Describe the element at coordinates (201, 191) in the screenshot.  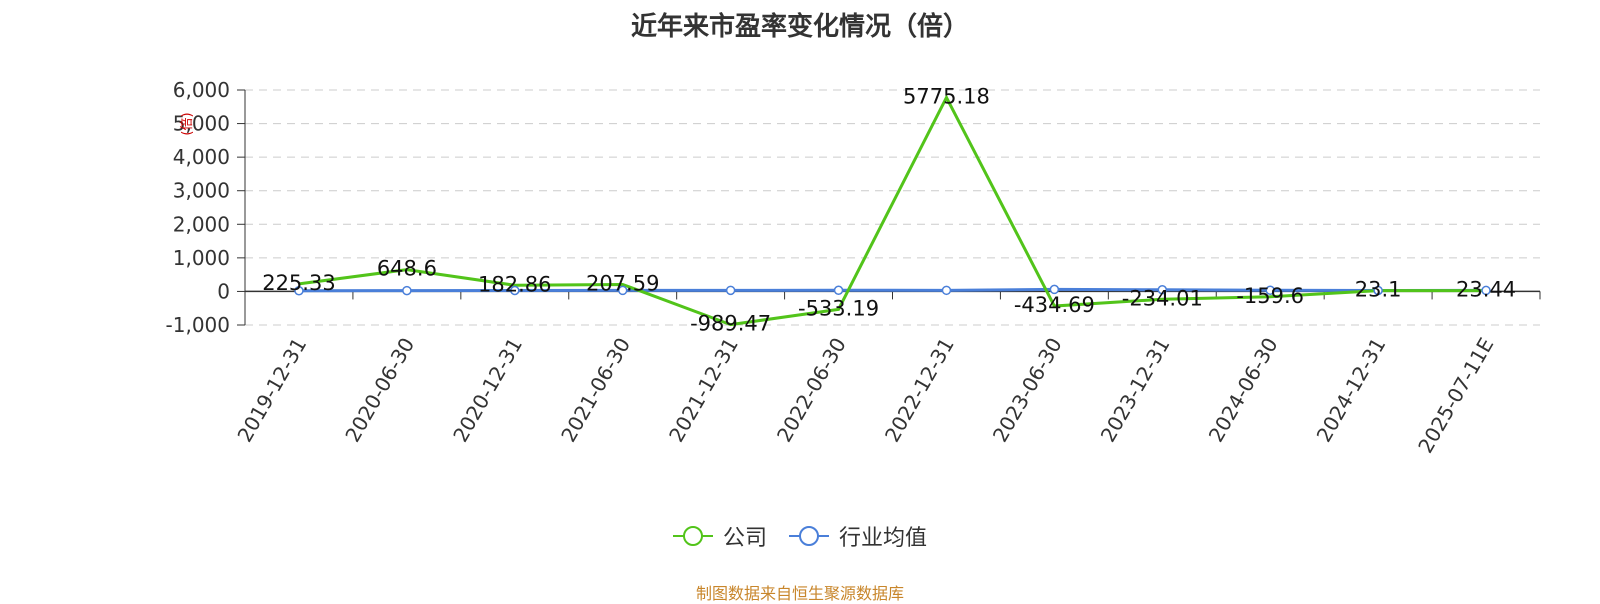
I see `y-tick-label: 3,000` at that location.